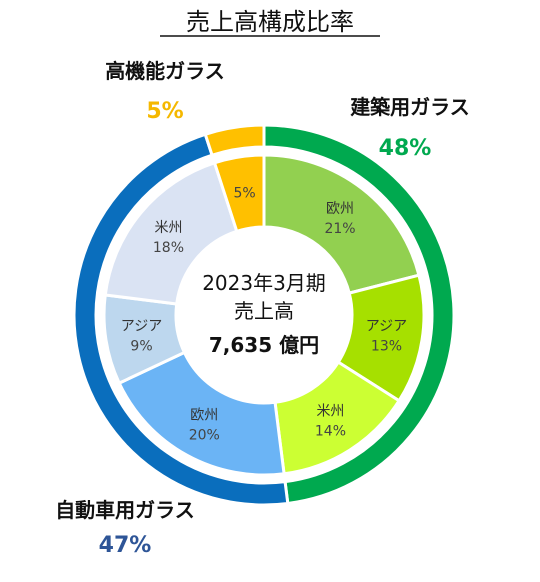 The height and width of the screenshot is (582, 540). What do you see at coordinates (168, 248) in the screenshot?
I see `inner-slice-pct-5: 18%` at bounding box center [168, 248].